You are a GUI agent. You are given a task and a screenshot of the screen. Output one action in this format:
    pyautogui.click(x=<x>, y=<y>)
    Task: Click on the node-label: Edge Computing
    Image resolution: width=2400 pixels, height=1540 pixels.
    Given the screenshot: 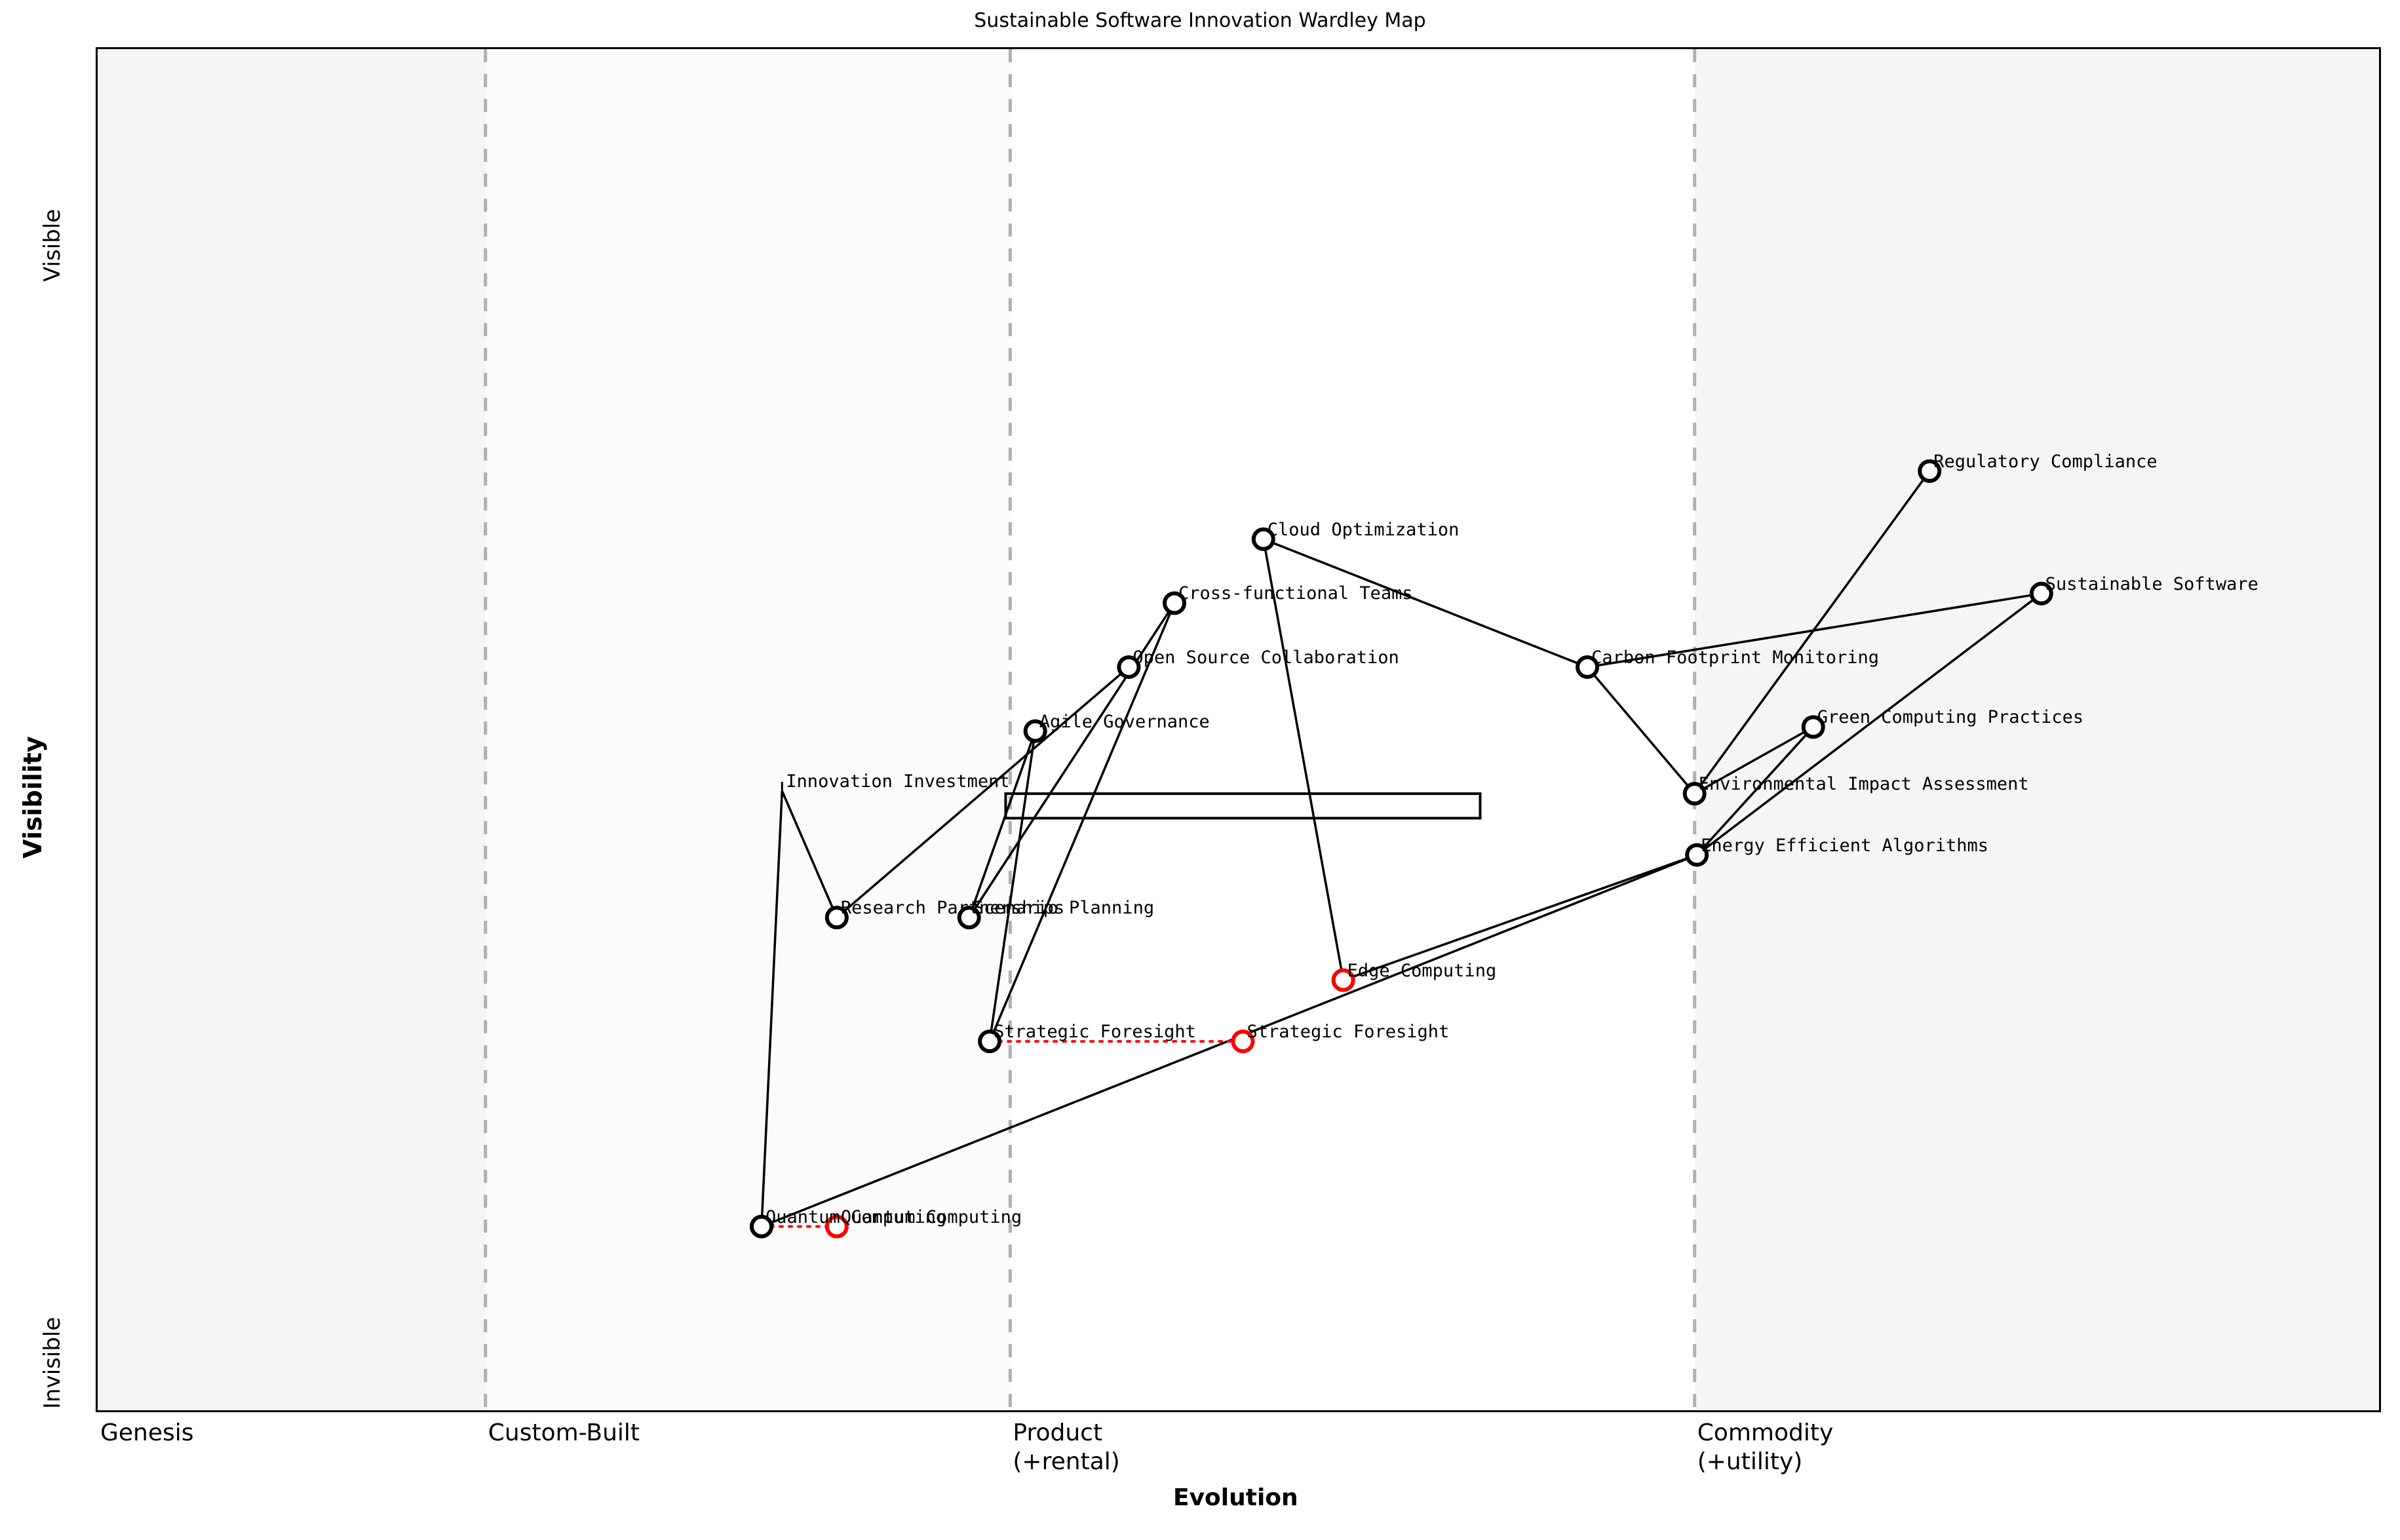 What is the action you would take?
    pyautogui.click(x=1422, y=970)
    